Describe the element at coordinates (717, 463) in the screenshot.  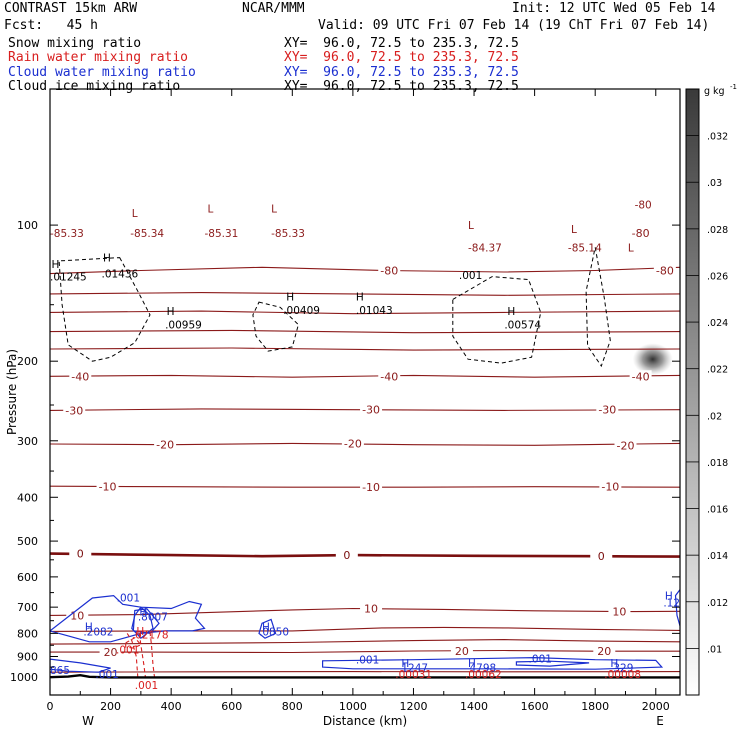
I see `colorbar-label: .018` at that location.